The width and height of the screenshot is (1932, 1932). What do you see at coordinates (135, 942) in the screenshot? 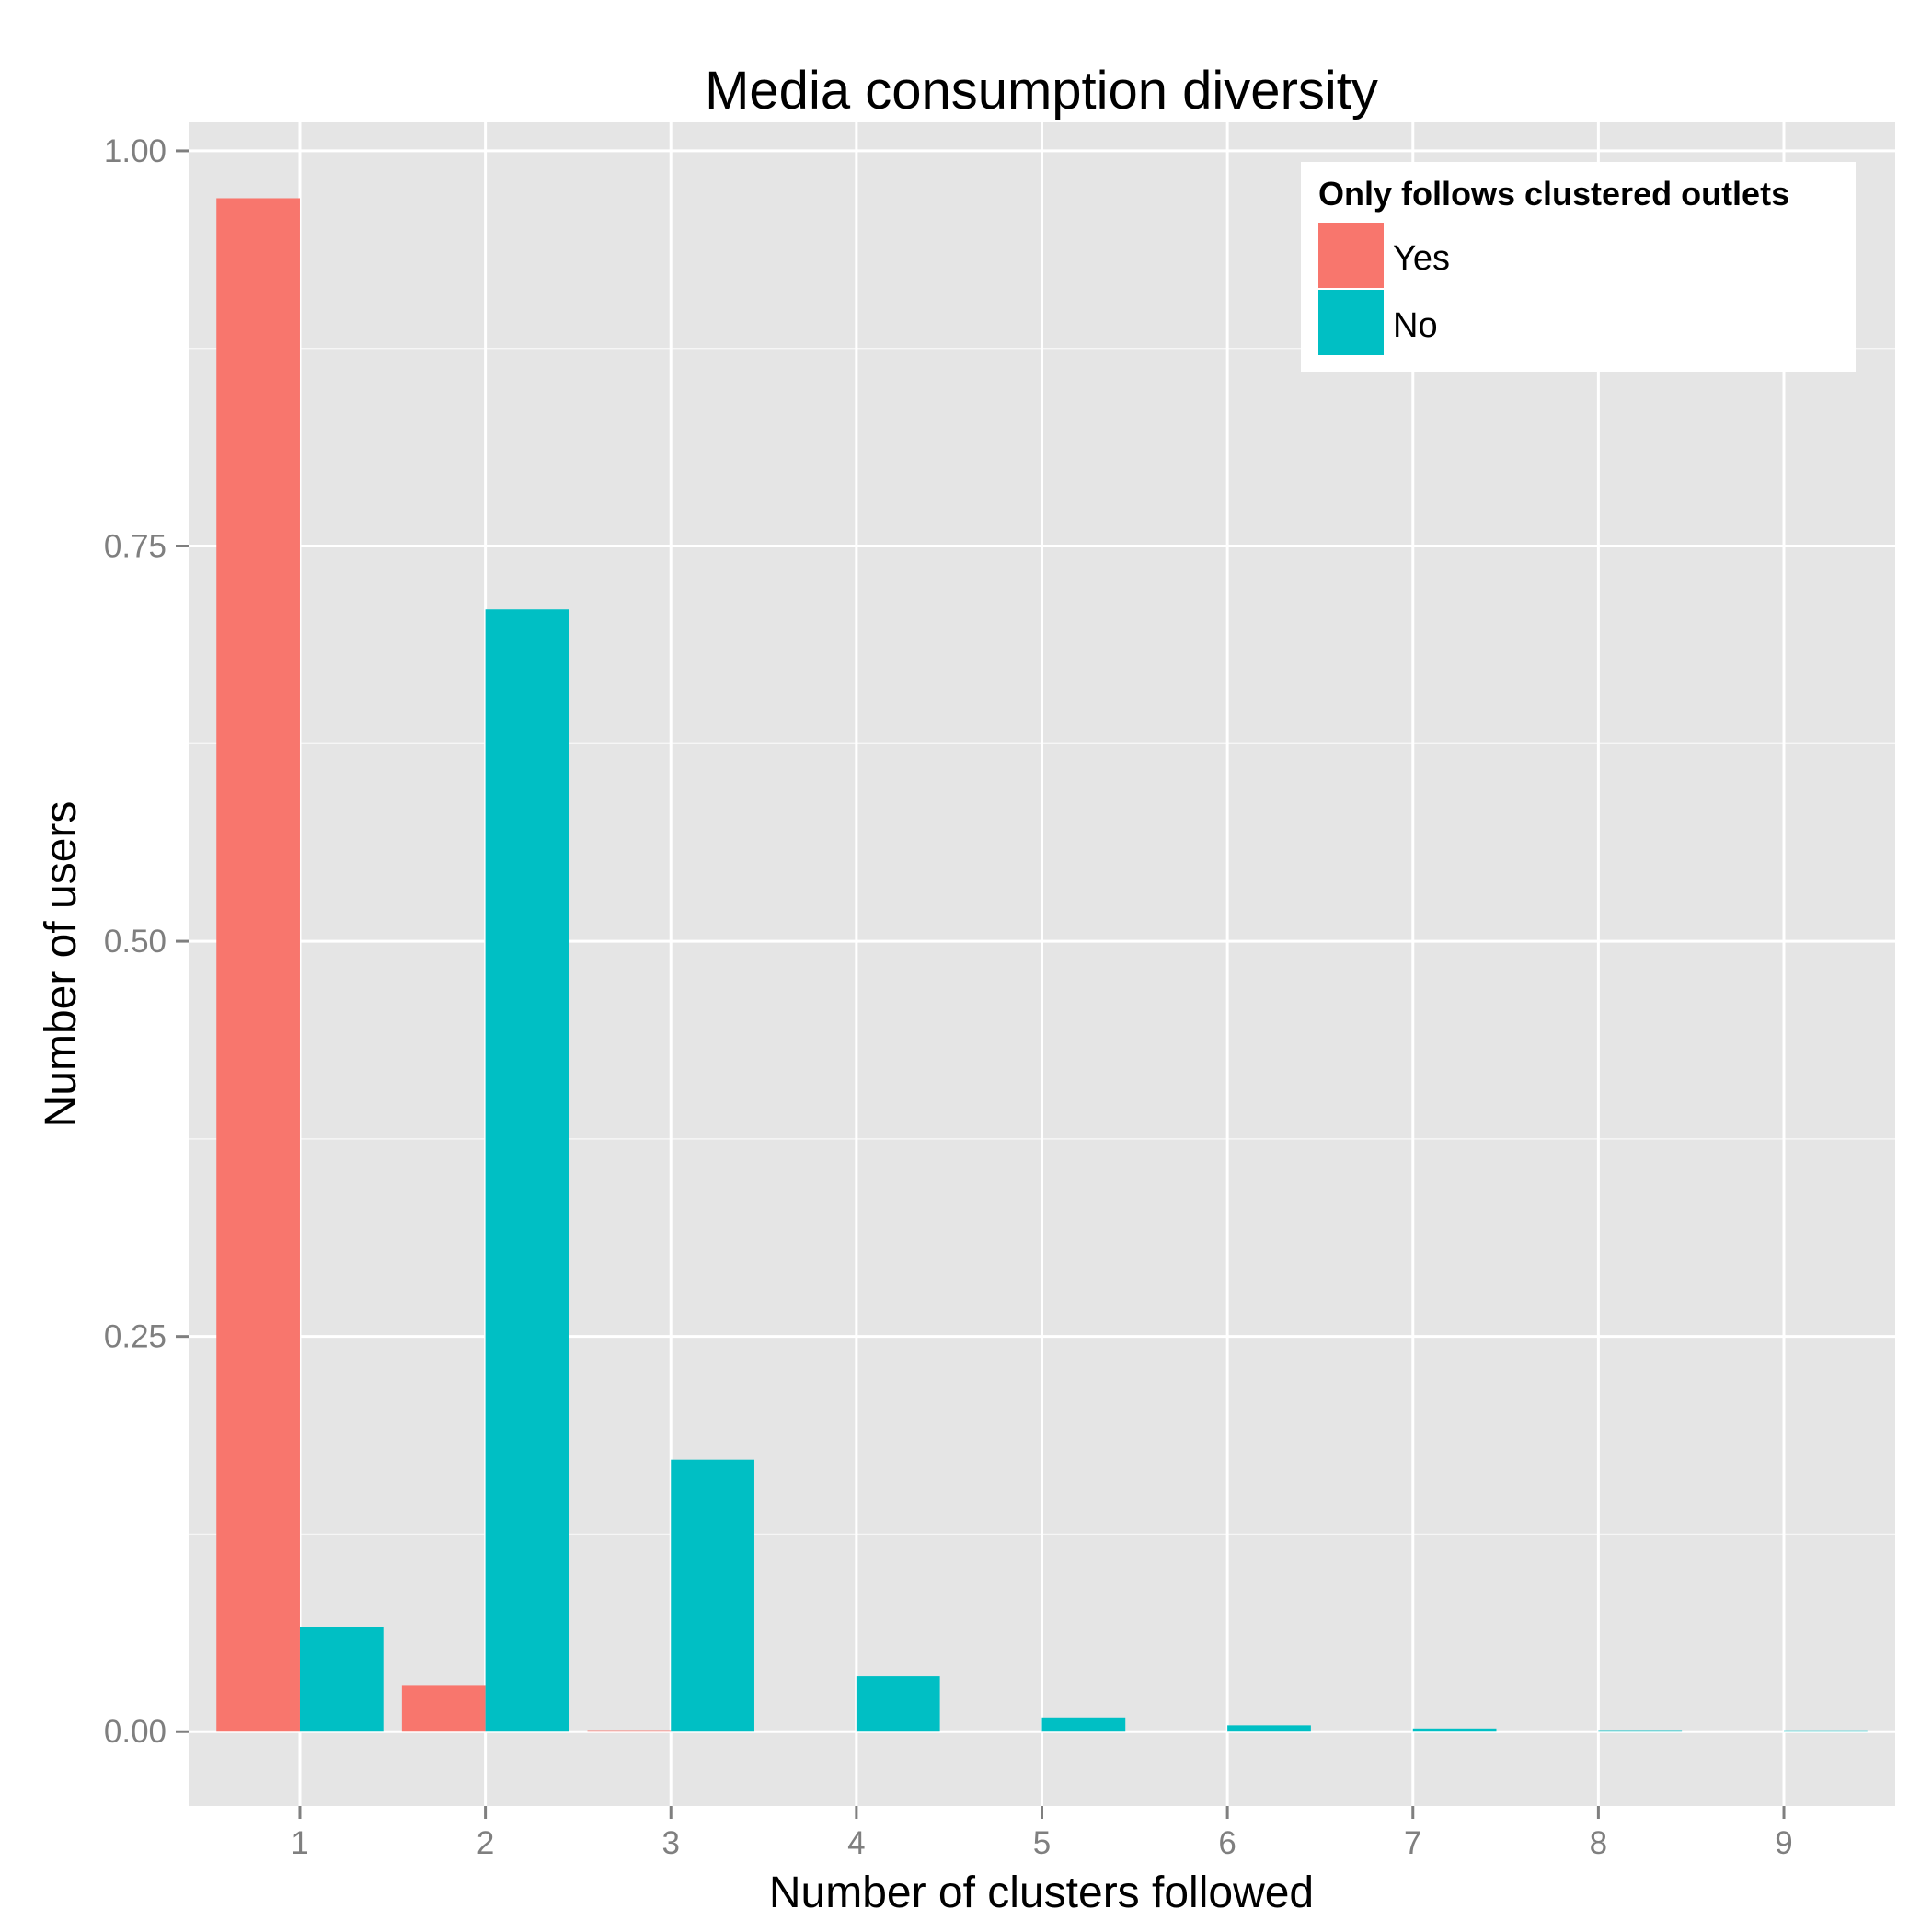
I see `y-tick-label: 0.50` at bounding box center [135, 942].